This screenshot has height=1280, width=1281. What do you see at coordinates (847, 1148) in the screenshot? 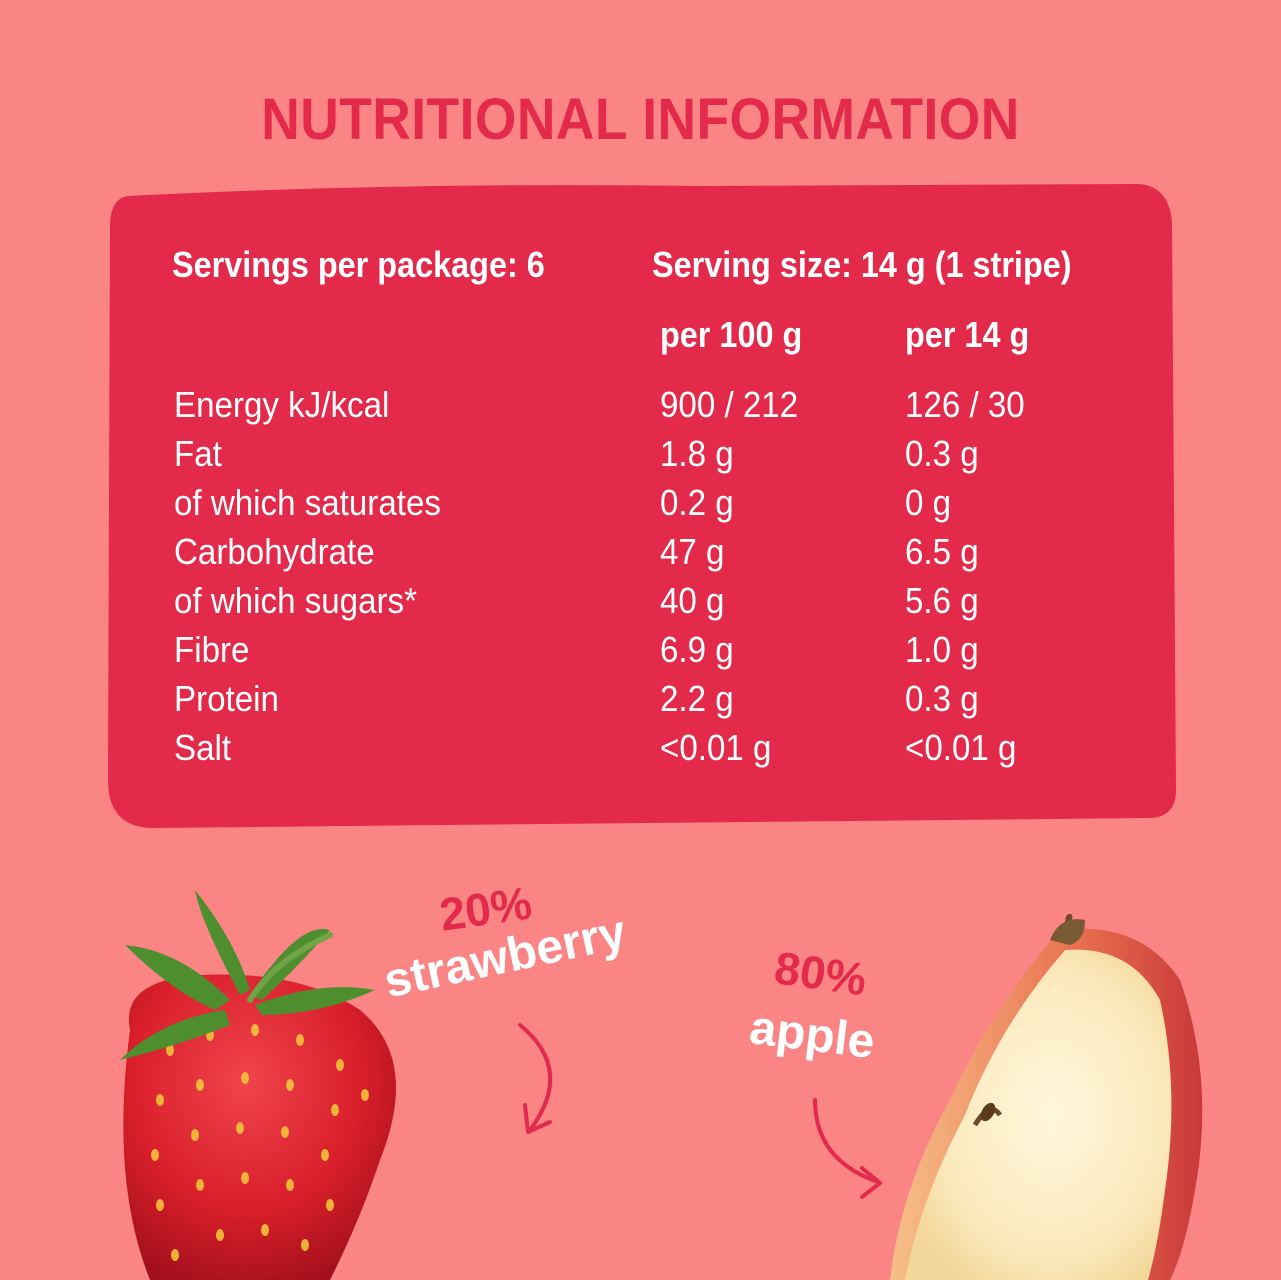
I see `apple-arrow-icon` at bounding box center [847, 1148].